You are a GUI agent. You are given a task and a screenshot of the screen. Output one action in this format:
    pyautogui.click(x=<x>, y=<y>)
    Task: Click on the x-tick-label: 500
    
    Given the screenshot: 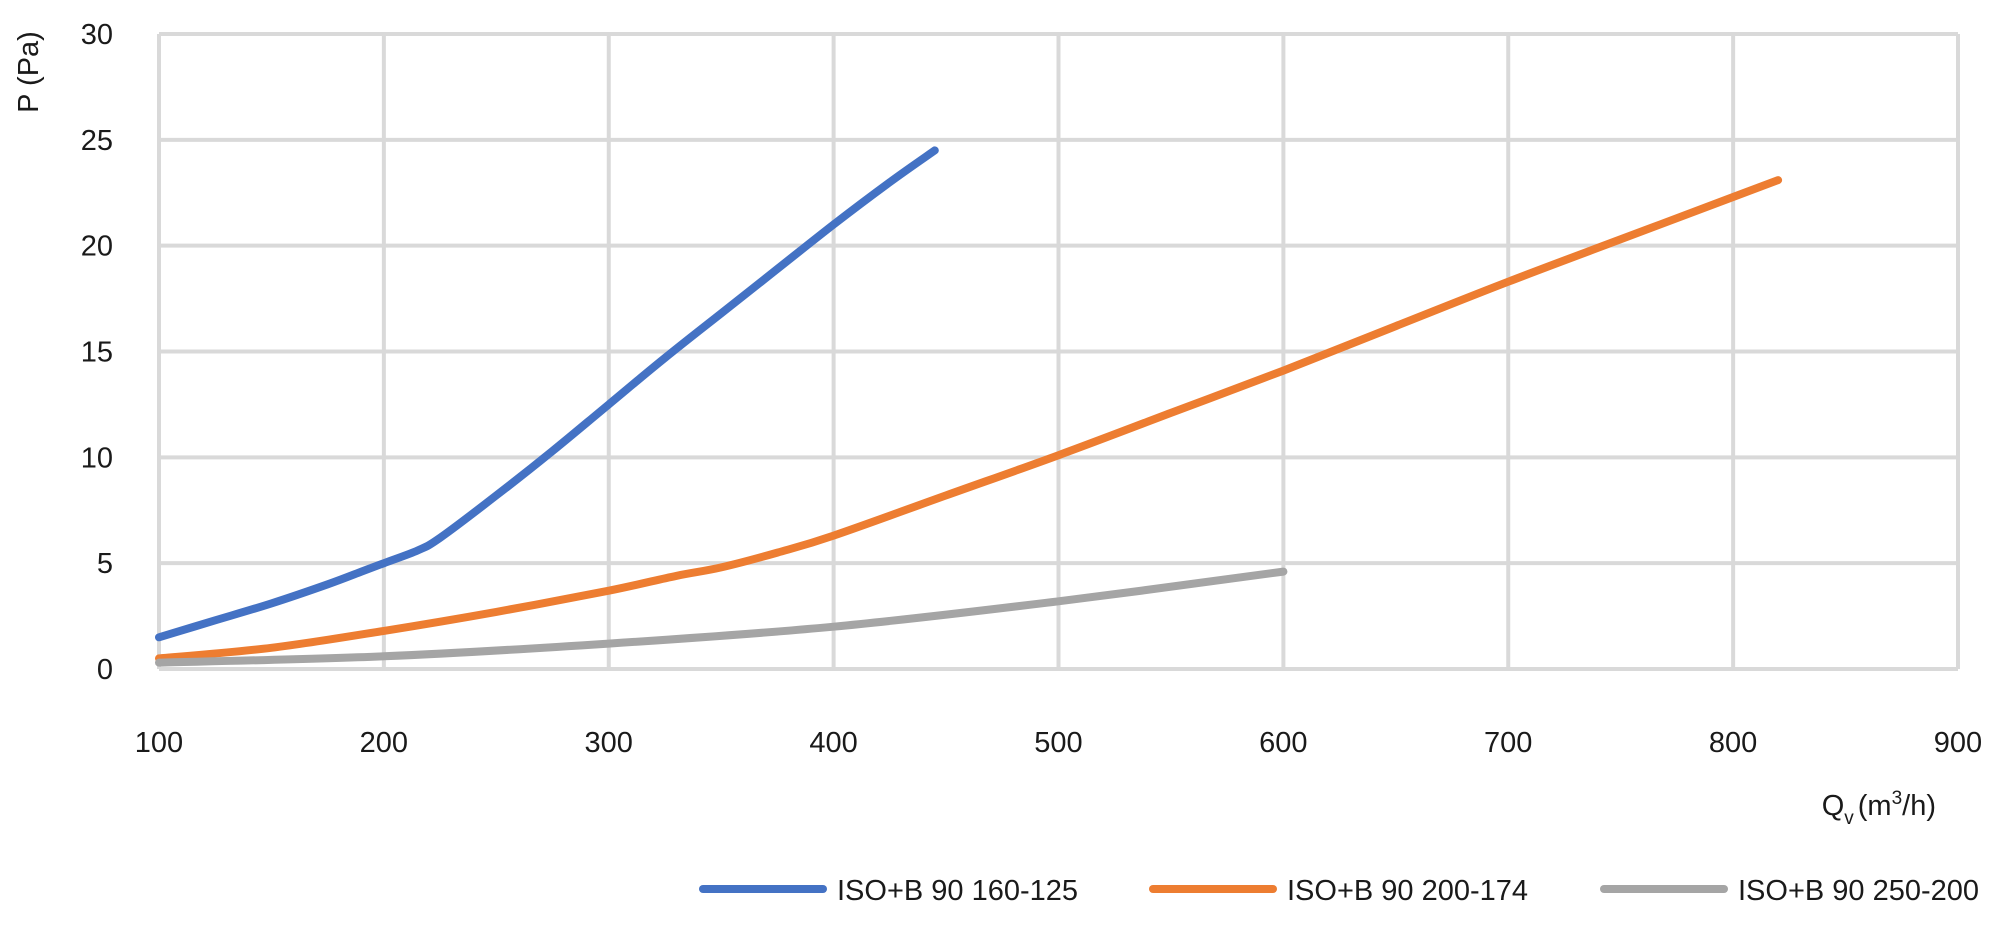 What is the action you would take?
    pyautogui.click(x=1058, y=743)
    